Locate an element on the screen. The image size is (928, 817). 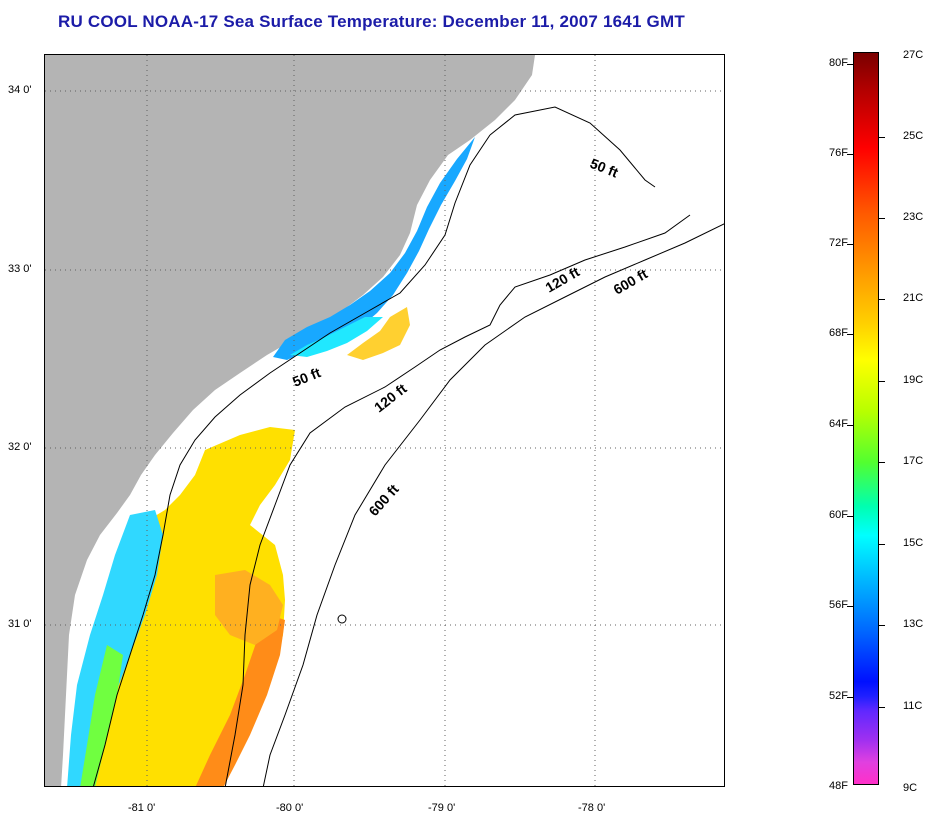
lat-label: 32 0' is located at coordinates (20, 447).